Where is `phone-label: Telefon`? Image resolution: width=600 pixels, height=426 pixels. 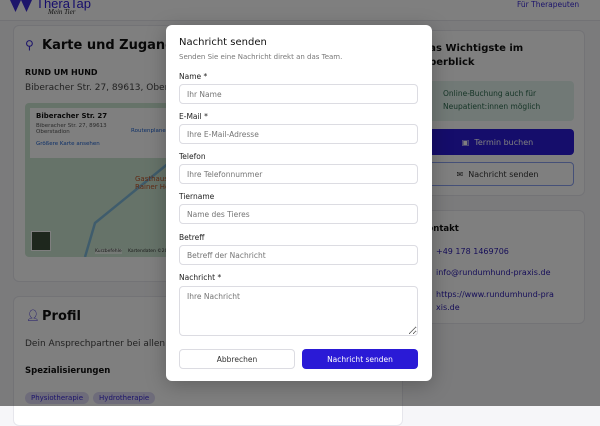
phone-label: Telefon is located at coordinates (192, 156).